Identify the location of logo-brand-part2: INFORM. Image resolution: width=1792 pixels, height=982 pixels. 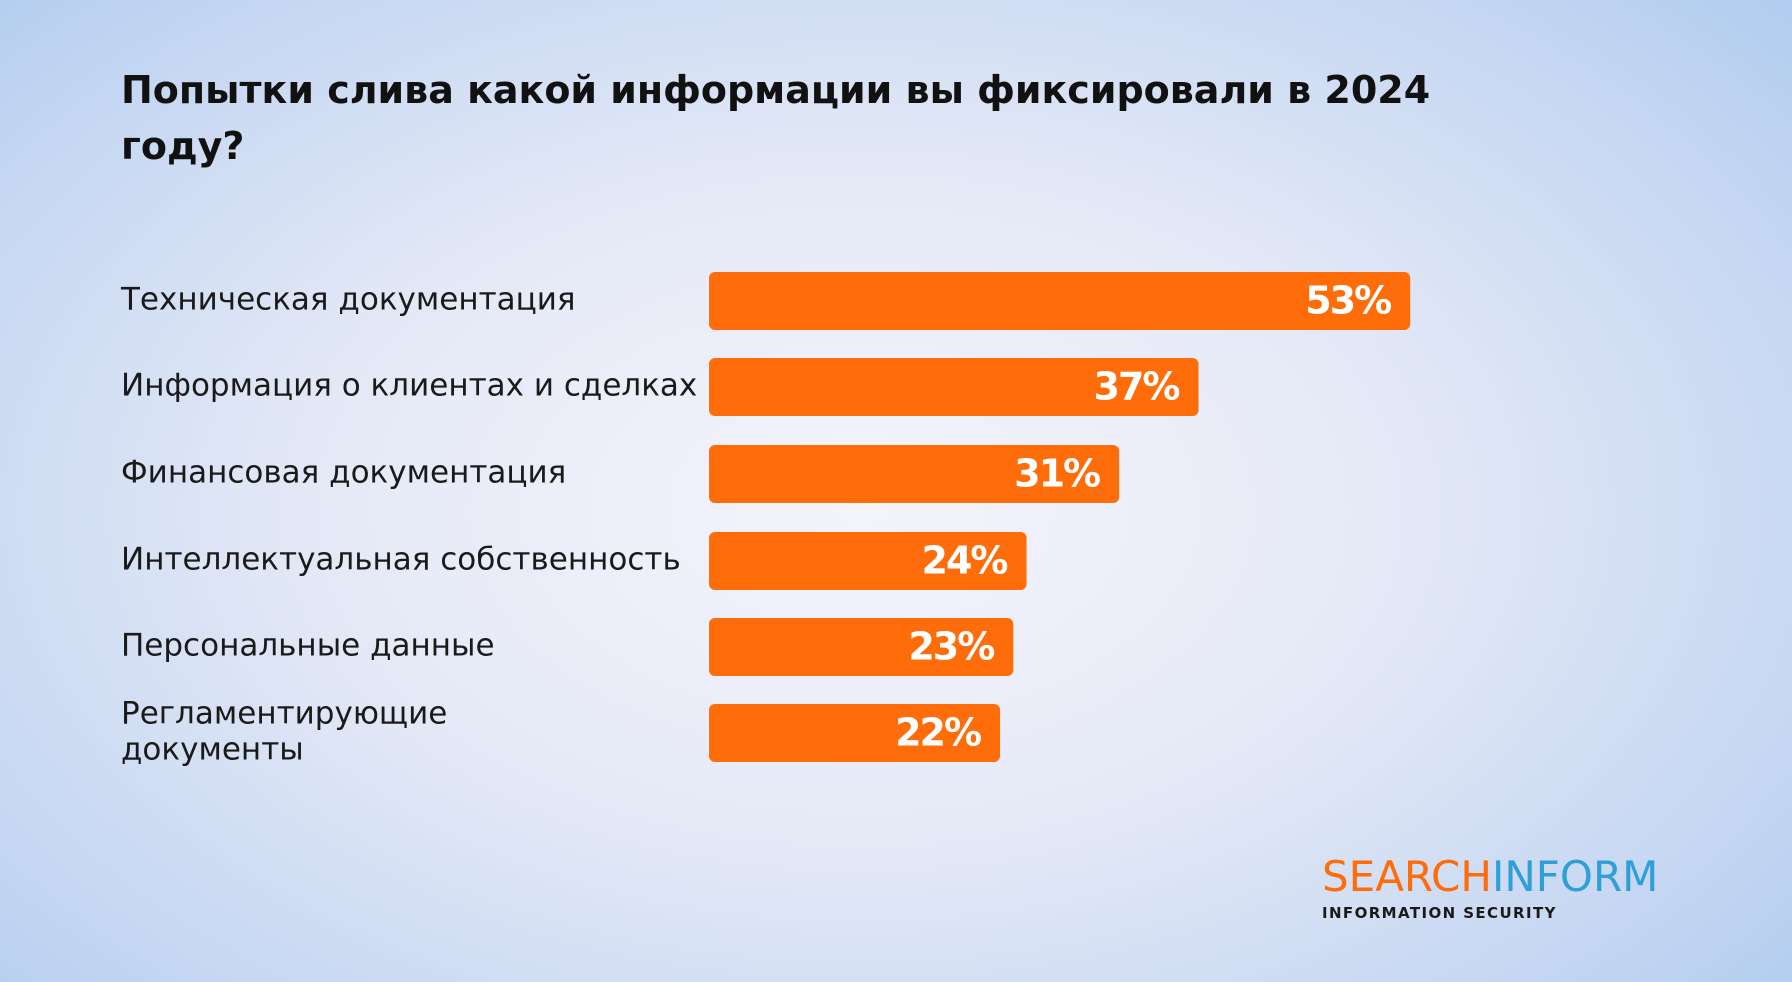
(1575, 876).